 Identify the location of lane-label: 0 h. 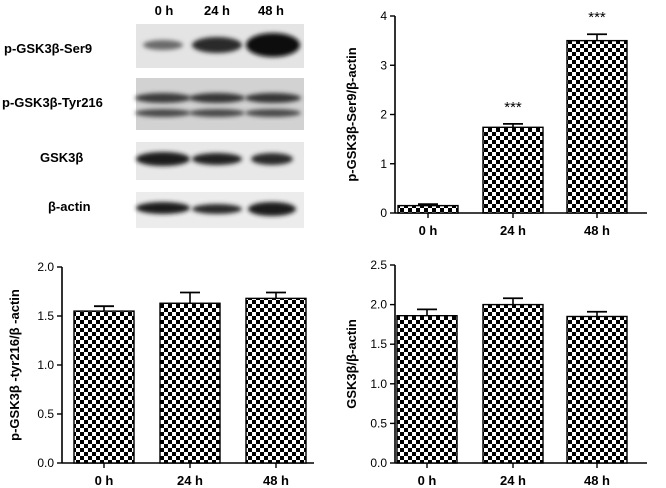
(164, 10).